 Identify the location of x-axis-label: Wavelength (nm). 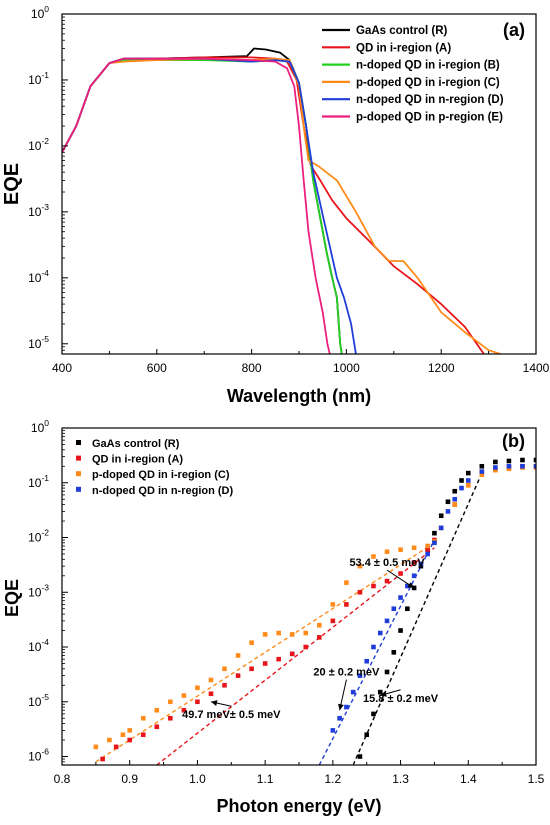
(299, 396).